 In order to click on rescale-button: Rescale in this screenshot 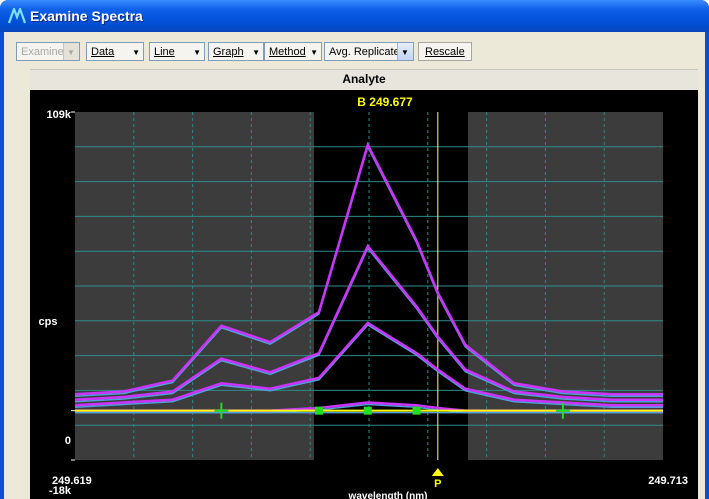, I will do `click(445, 51)`.